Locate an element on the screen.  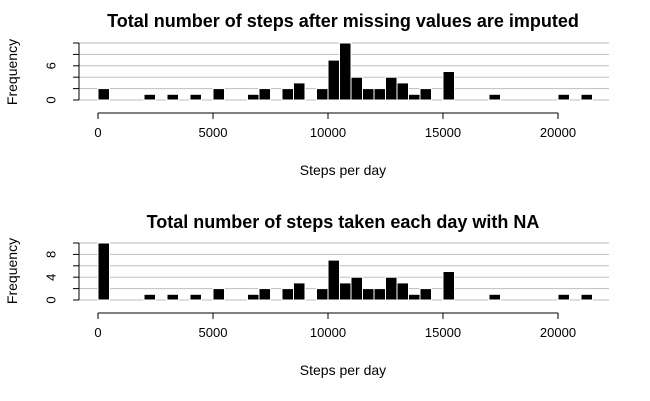
y-tick-label: 8 is located at coordinates (51, 254).